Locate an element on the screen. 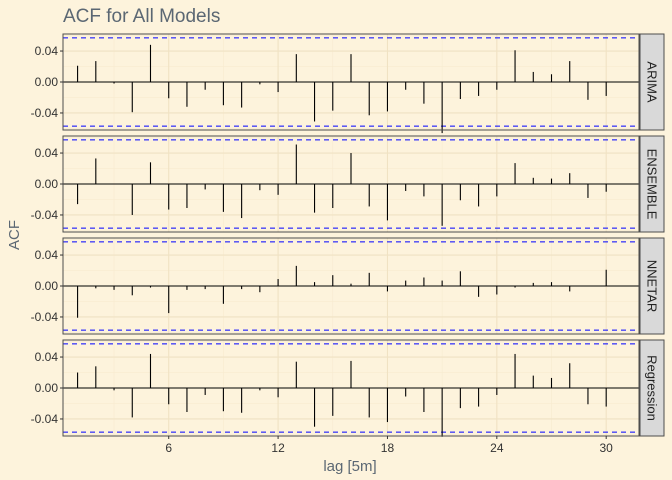 This screenshot has width=672, height=480. x-tick-label: 18 is located at coordinates (388, 448).